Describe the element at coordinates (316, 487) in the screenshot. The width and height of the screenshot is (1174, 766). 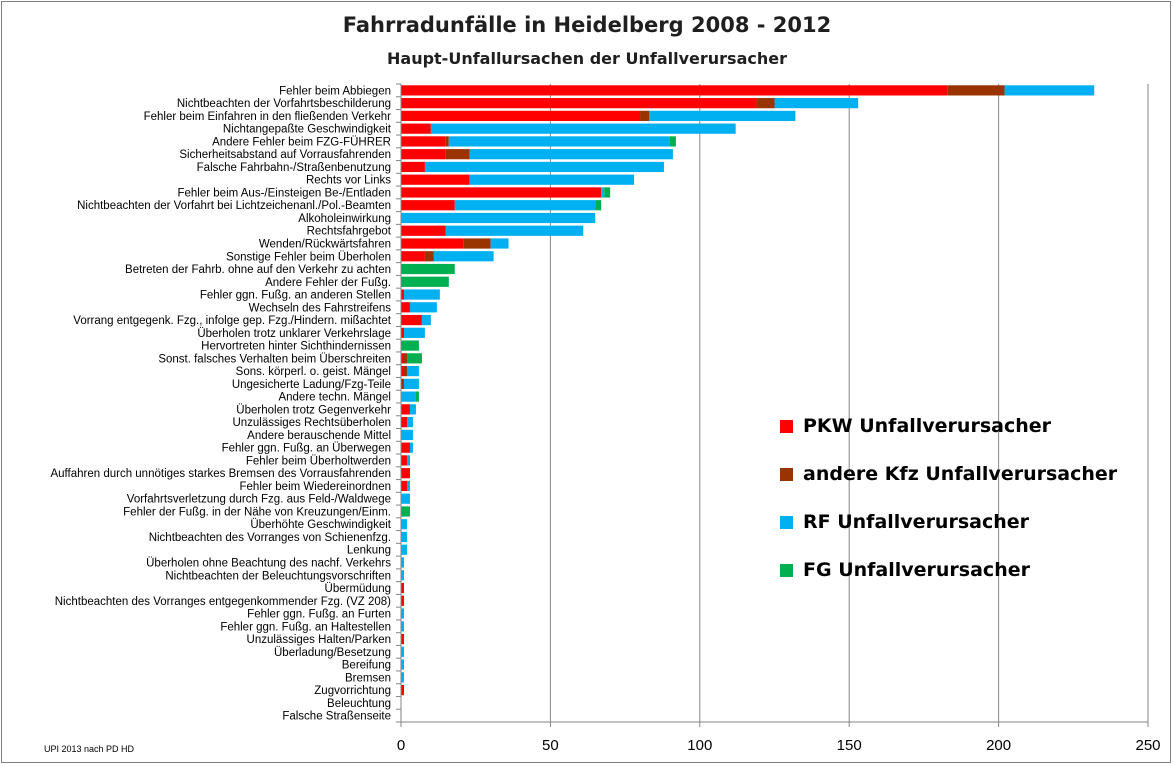
I see `category-label: Fehler beim Wiedereinordnen` at that location.